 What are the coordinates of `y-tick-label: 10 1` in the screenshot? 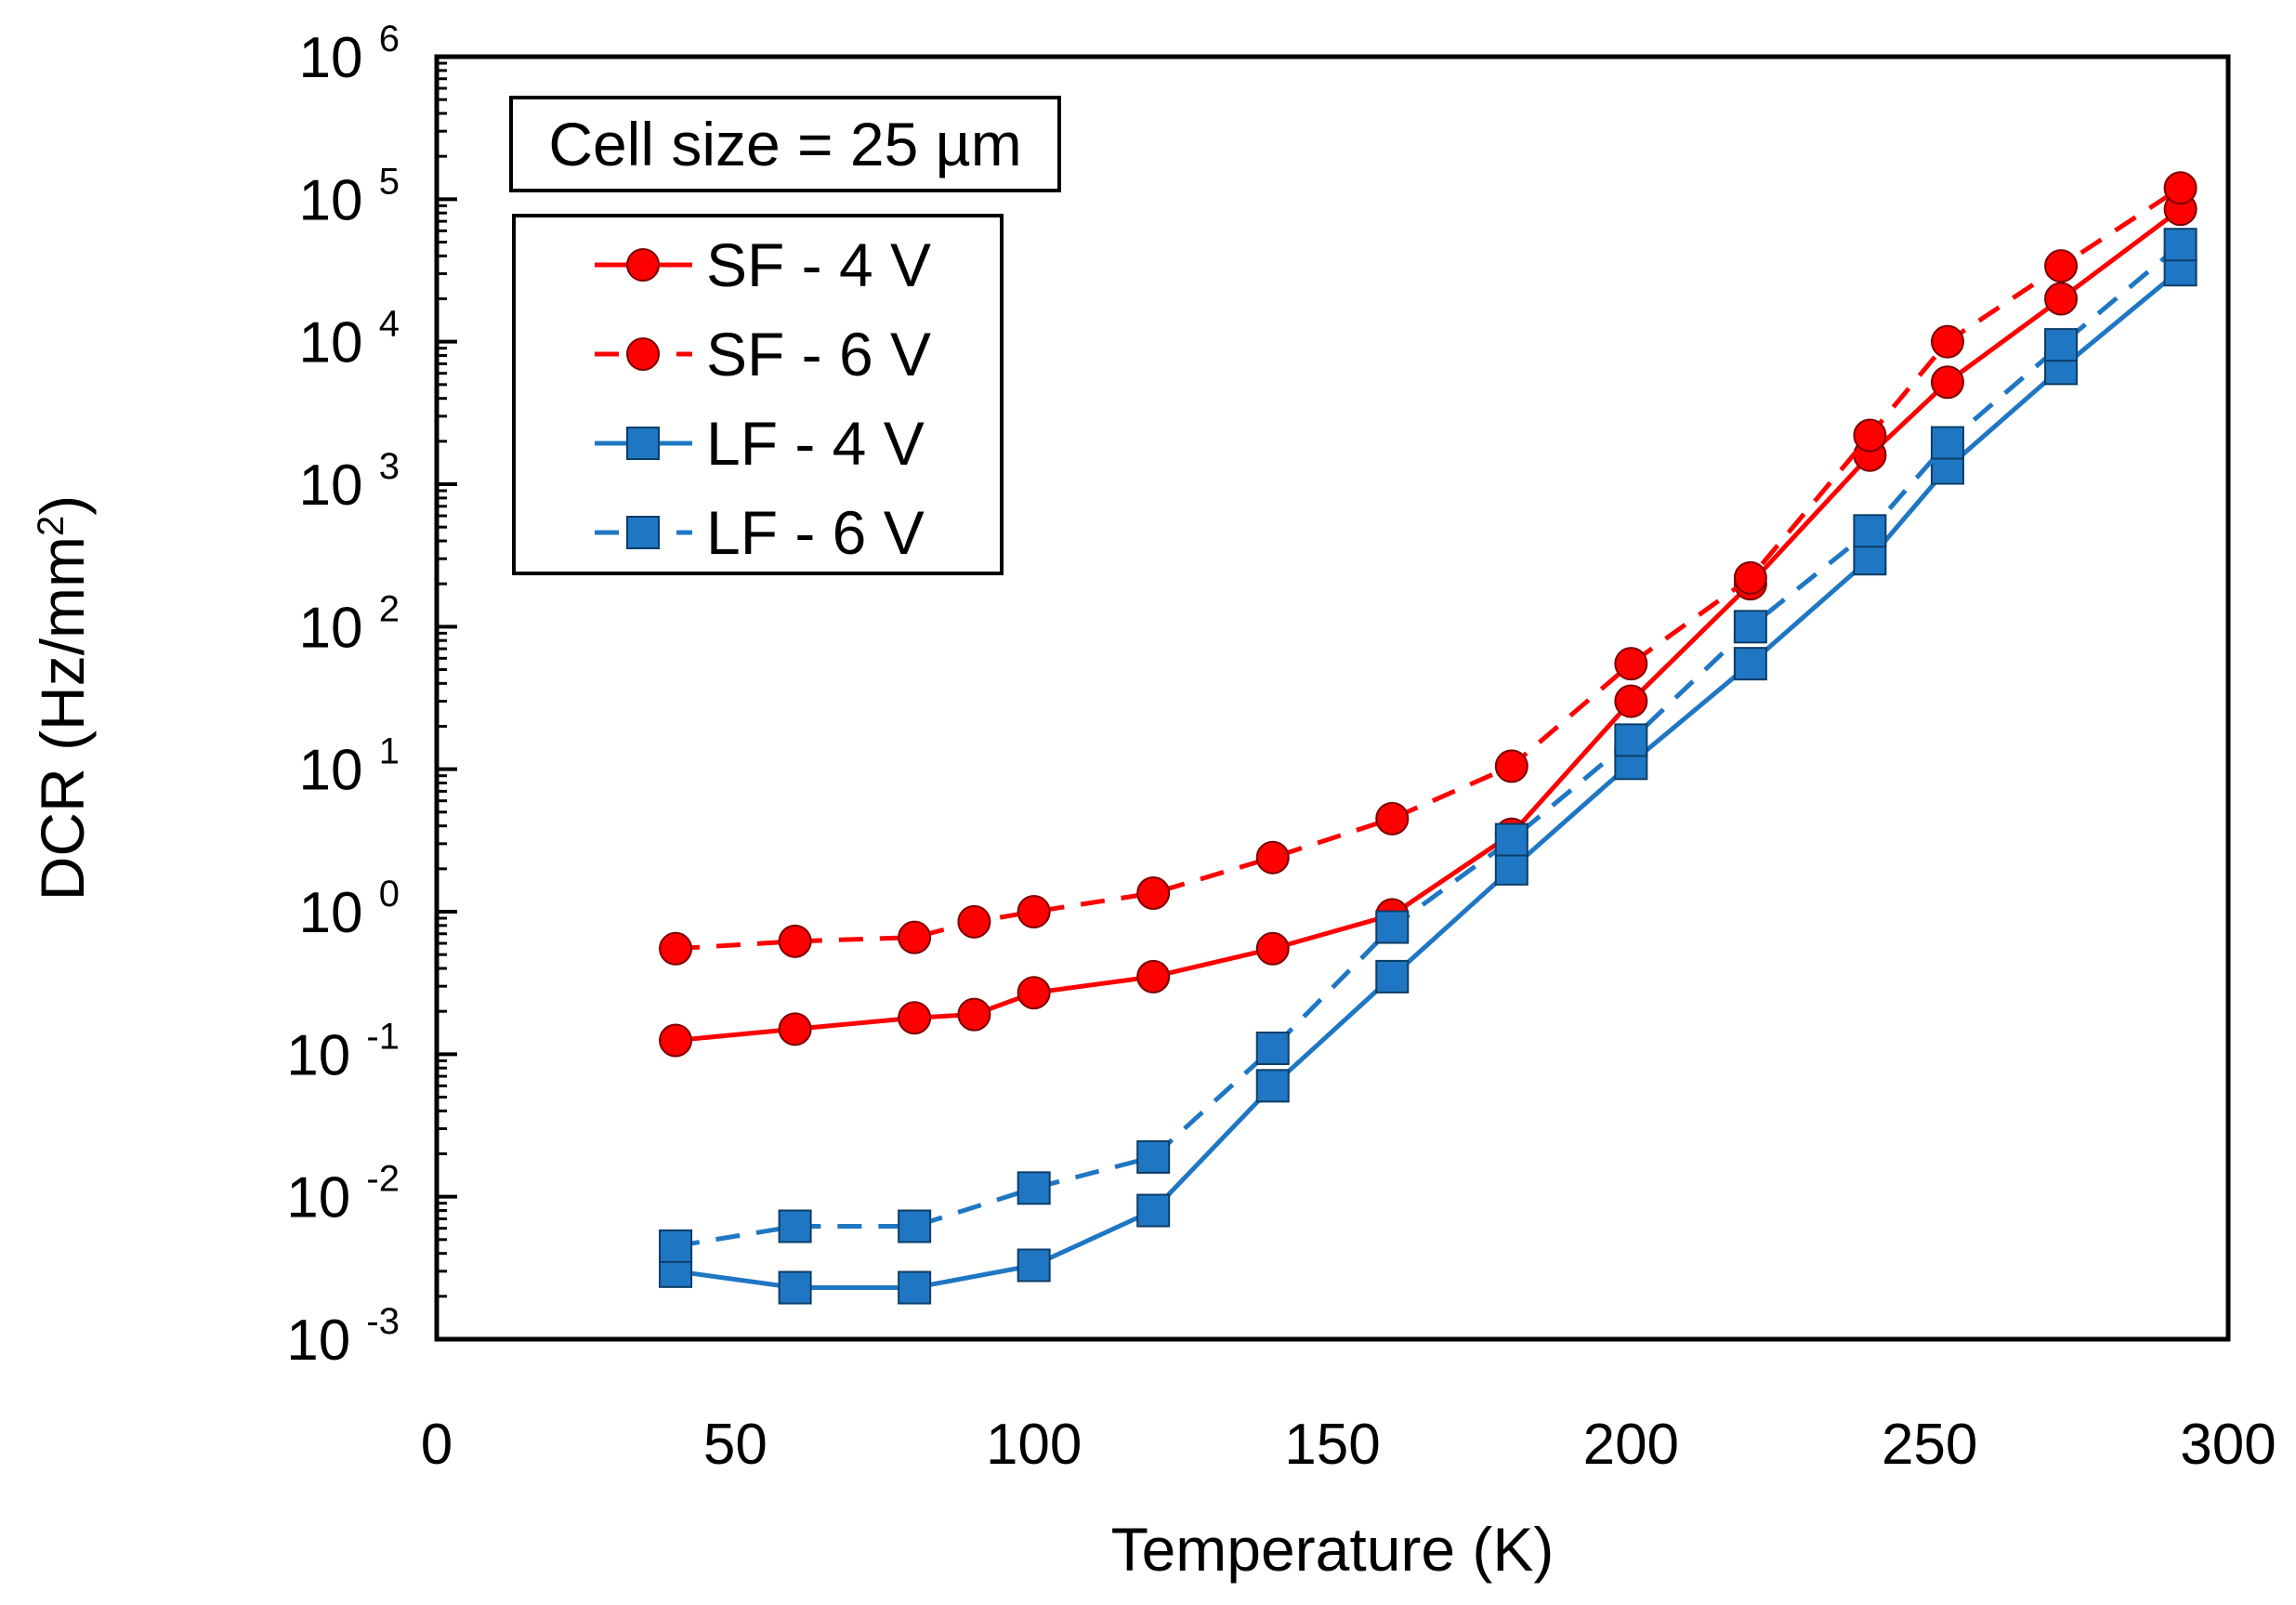 It's located at (349, 767).